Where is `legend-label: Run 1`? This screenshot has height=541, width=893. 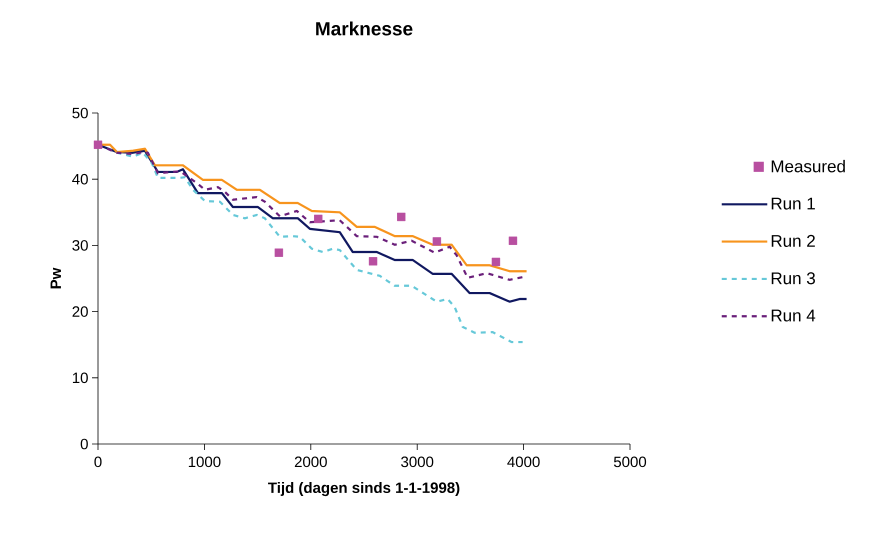
legend-label: Run 1 is located at coordinates (793, 204).